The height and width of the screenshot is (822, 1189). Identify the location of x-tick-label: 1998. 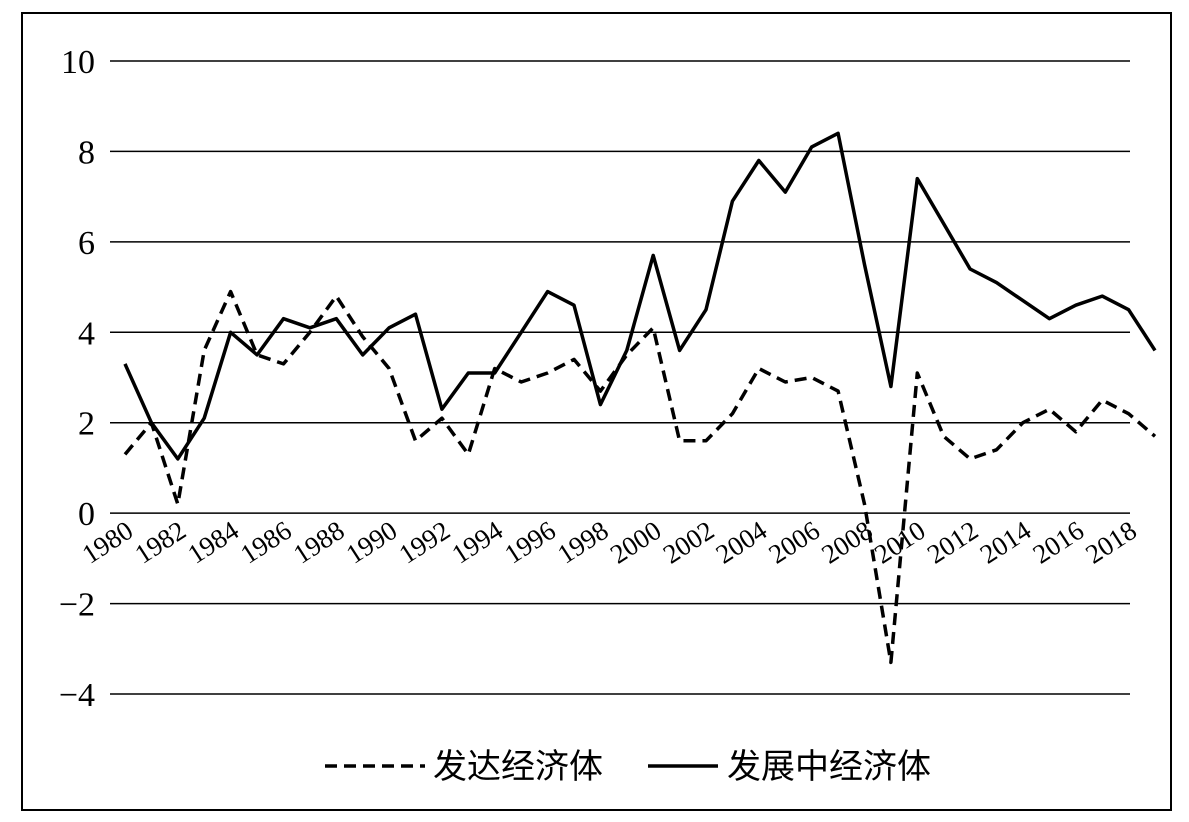
(583, 542).